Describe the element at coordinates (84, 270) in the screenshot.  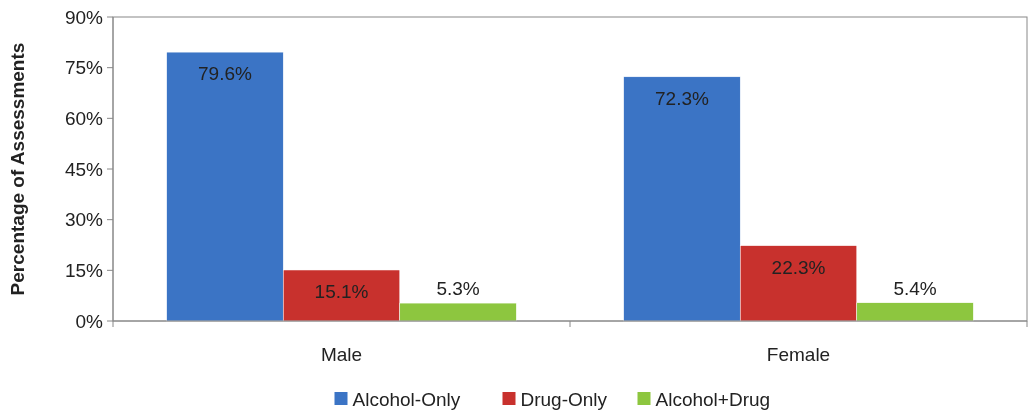
I see `y-tick-label: 15%` at that location.